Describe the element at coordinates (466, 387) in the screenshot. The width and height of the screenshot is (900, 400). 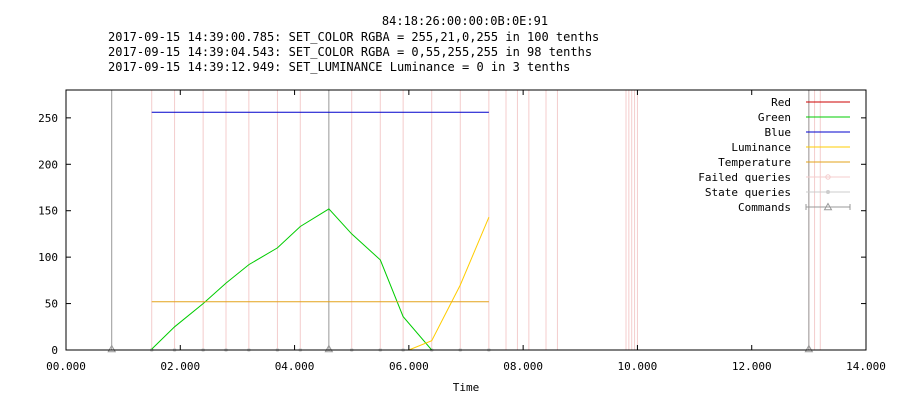
I see `x-axis-label: Time` at that location.